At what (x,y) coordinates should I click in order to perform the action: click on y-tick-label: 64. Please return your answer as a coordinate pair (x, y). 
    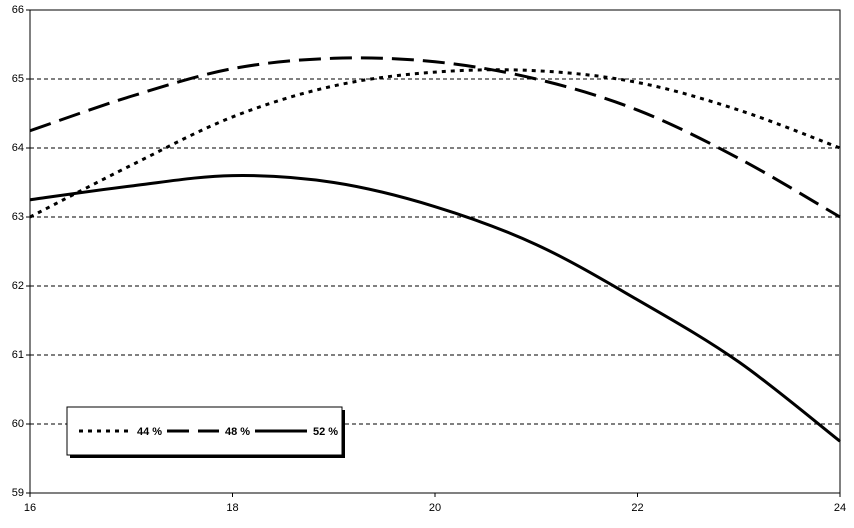
    Looking at the image, I should click on (18, 148).